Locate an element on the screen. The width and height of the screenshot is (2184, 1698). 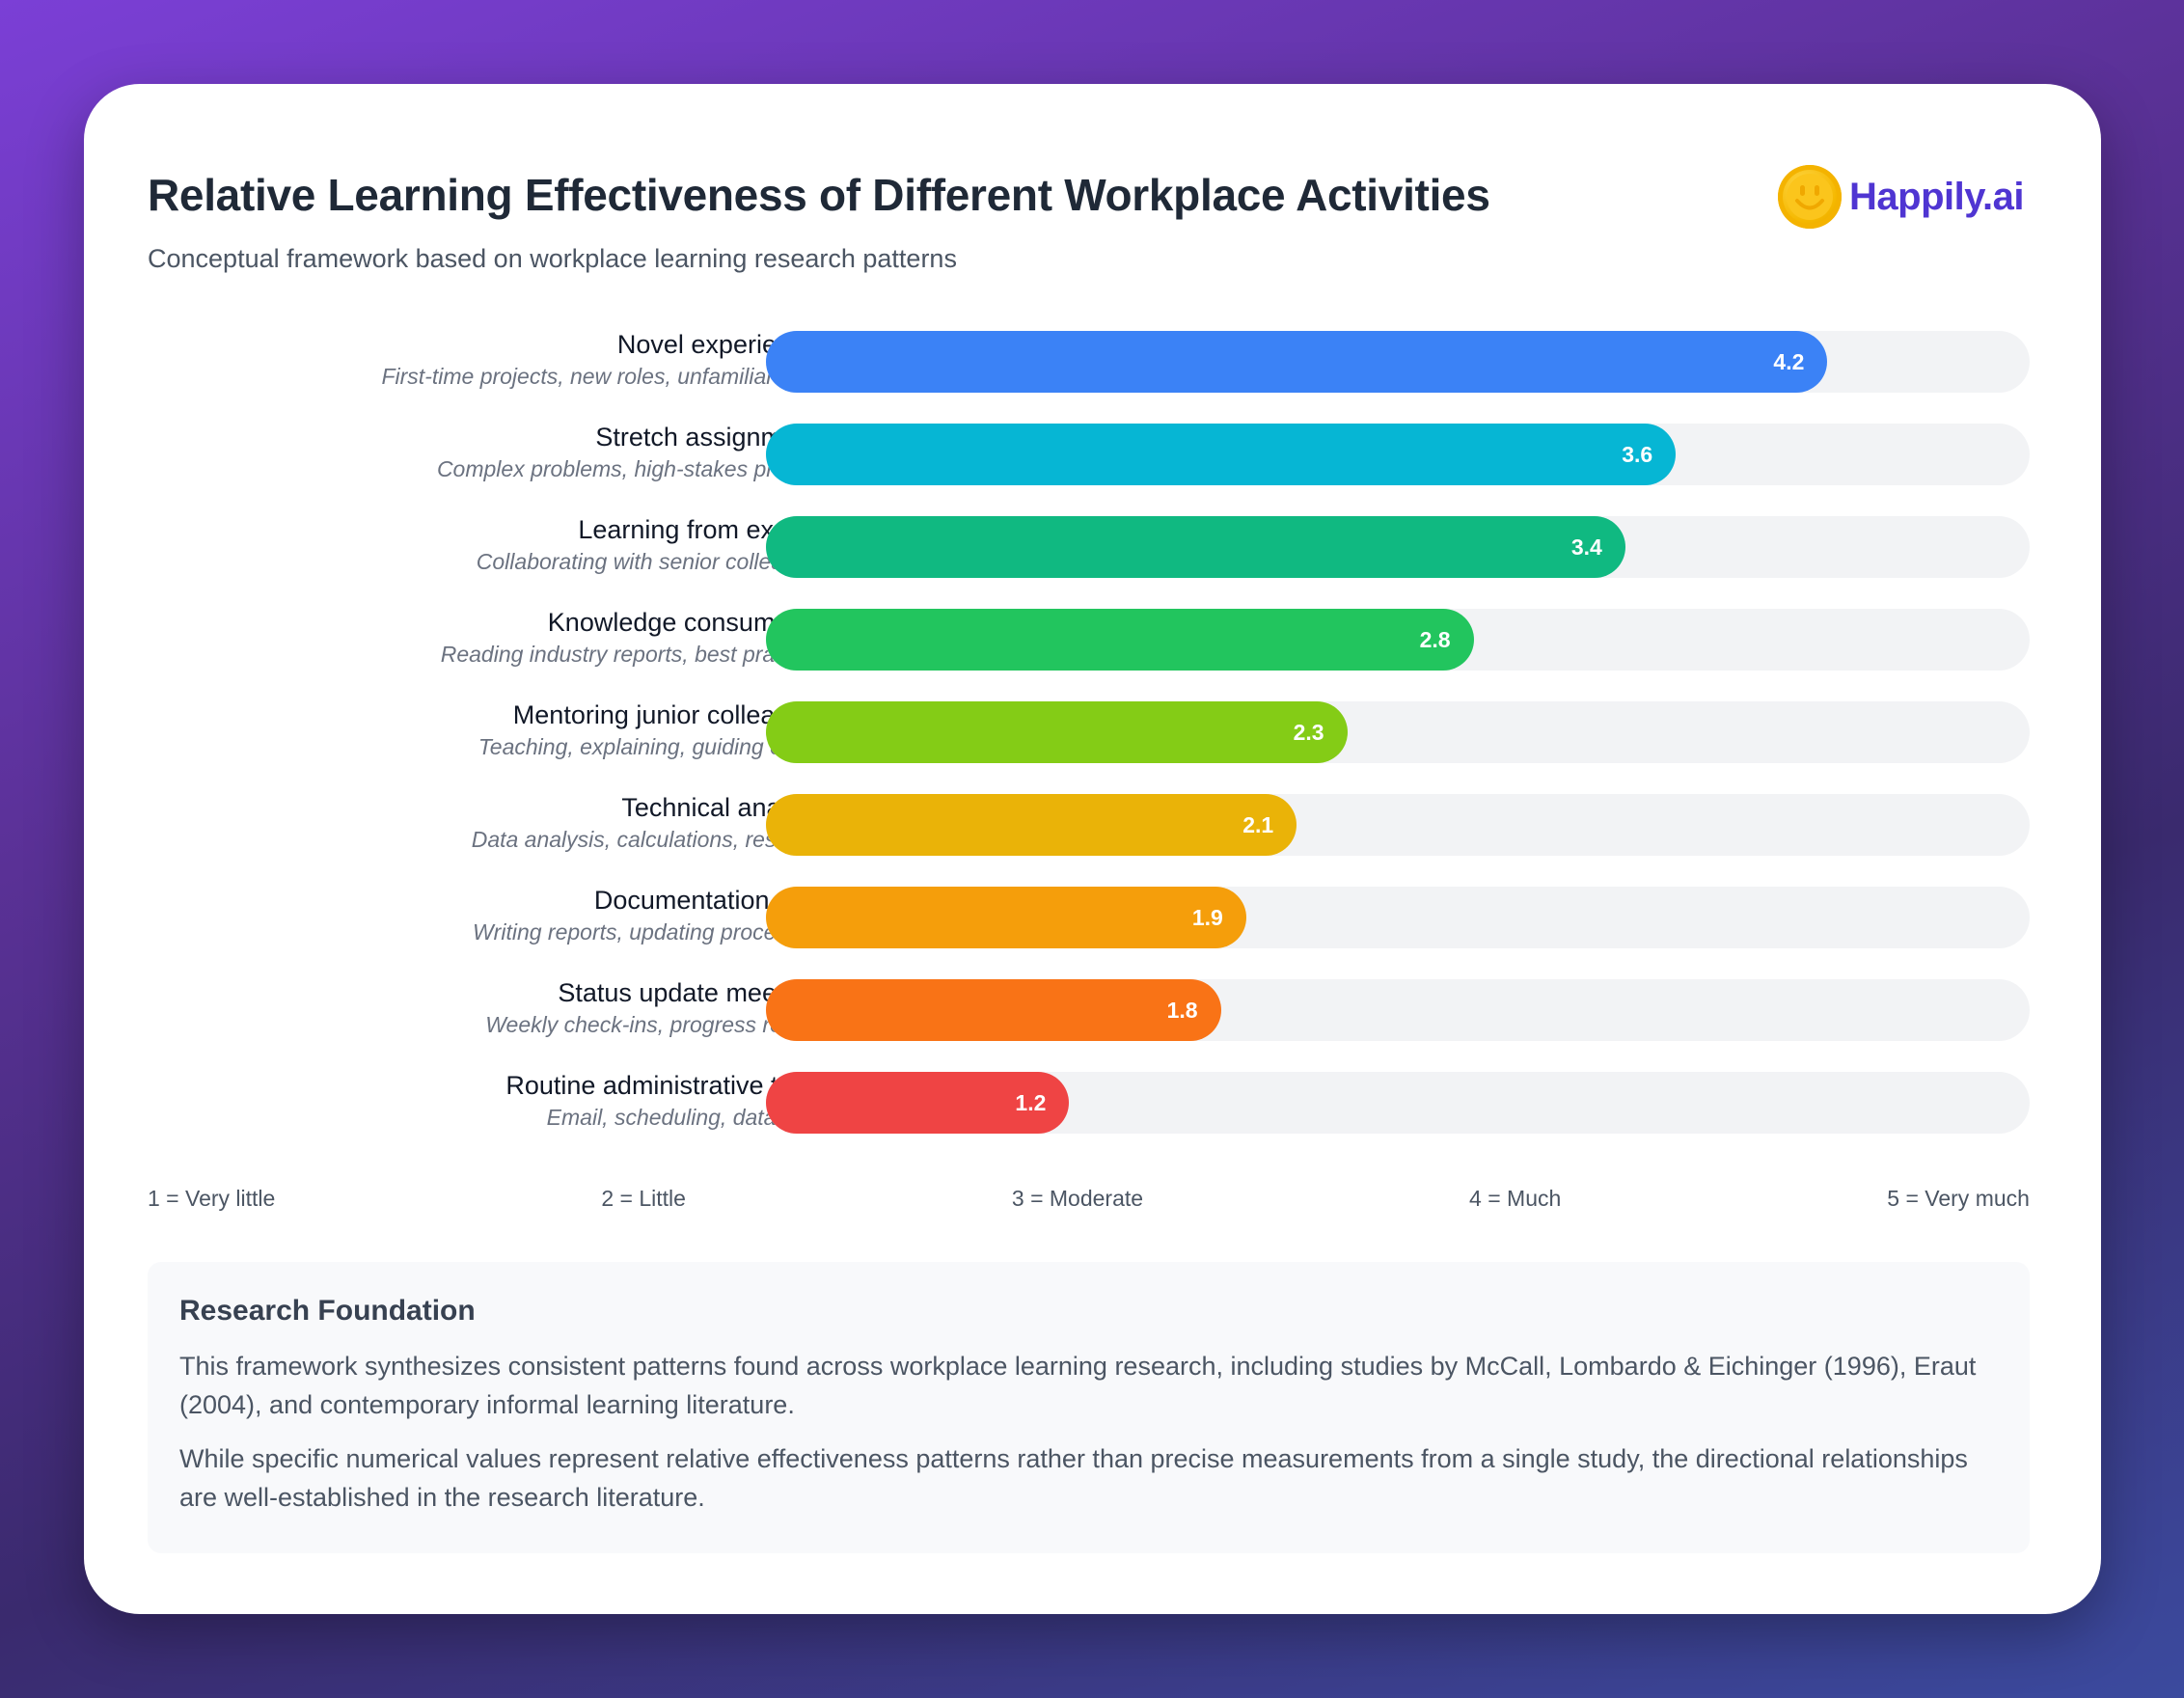
bar-value-label: 1.9 is located at coordinates (1207, 917).